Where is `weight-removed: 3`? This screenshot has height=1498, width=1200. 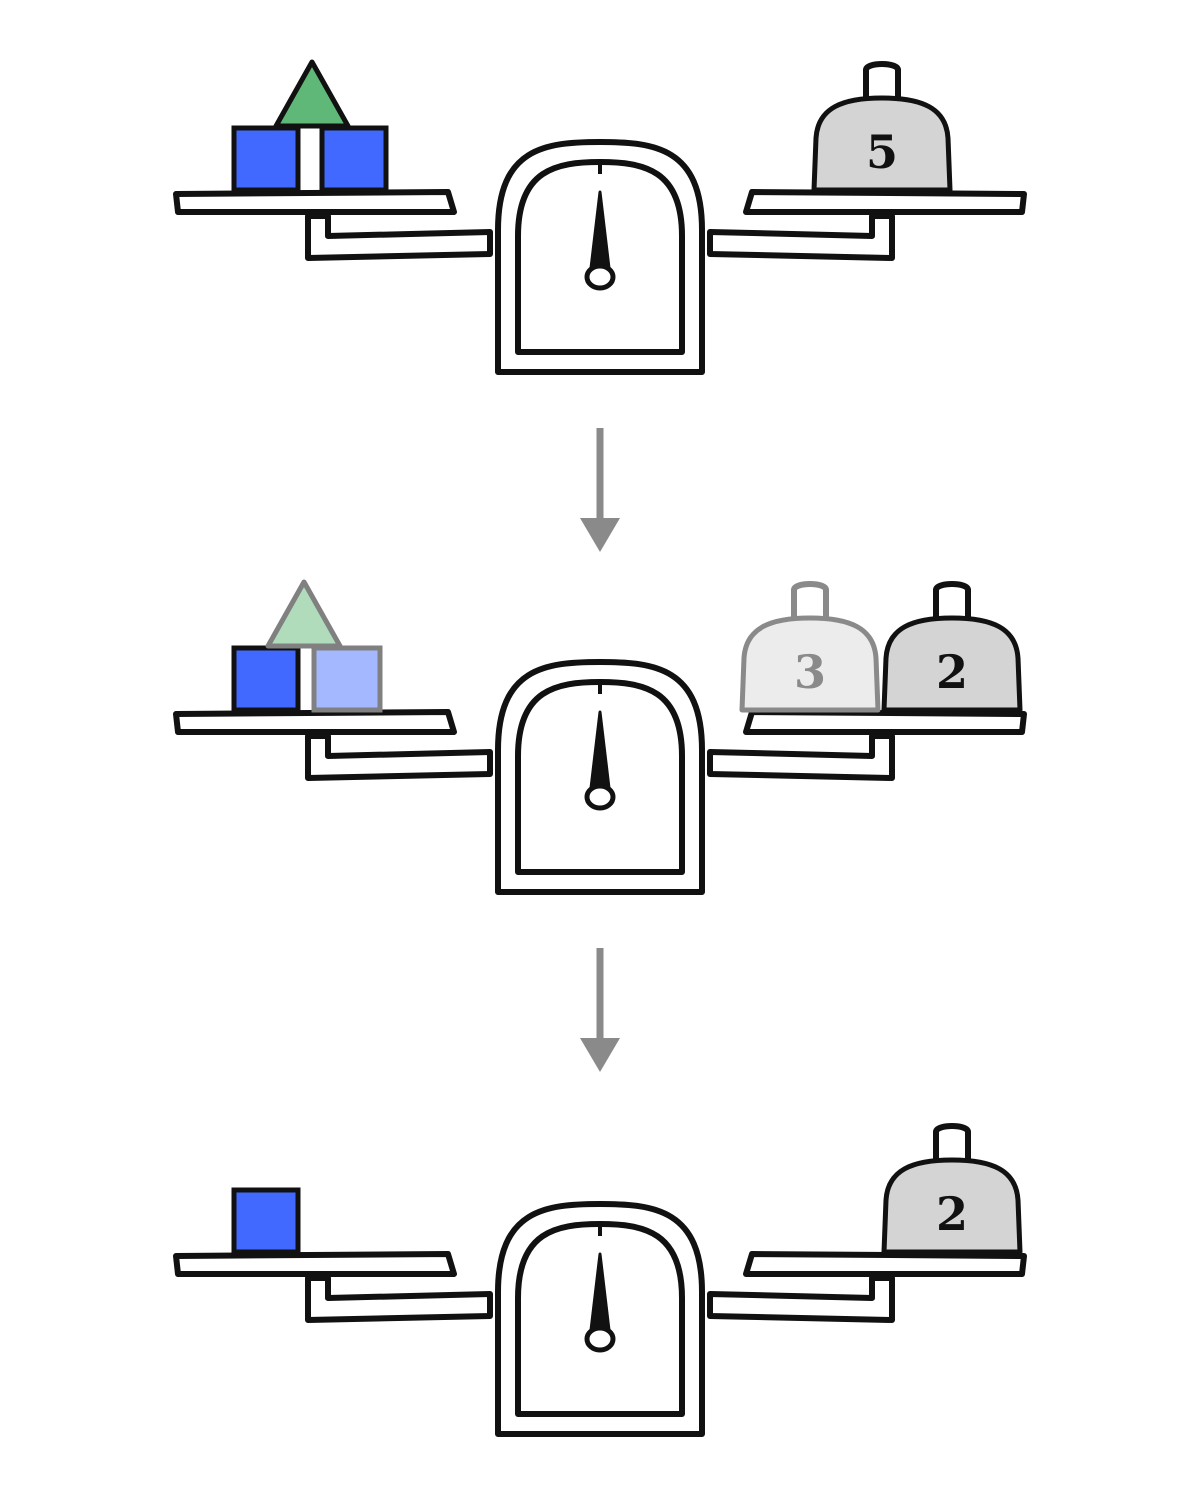
weight-removed: 3 is located at coordinates (810, 647).